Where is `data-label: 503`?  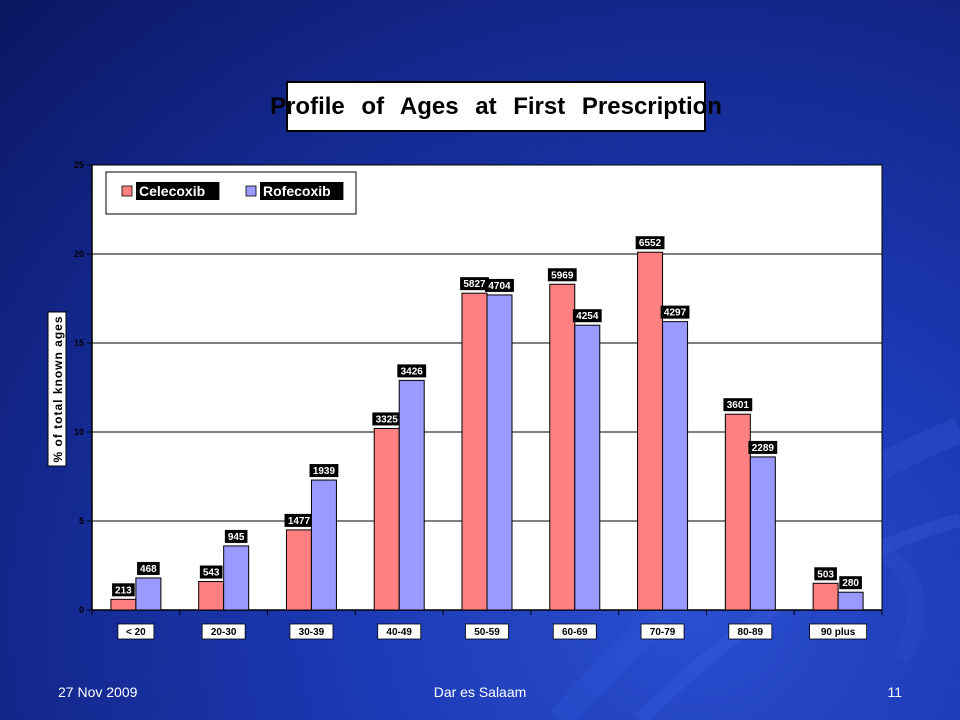
data-label: 503 is located at coordinates (825, 574).